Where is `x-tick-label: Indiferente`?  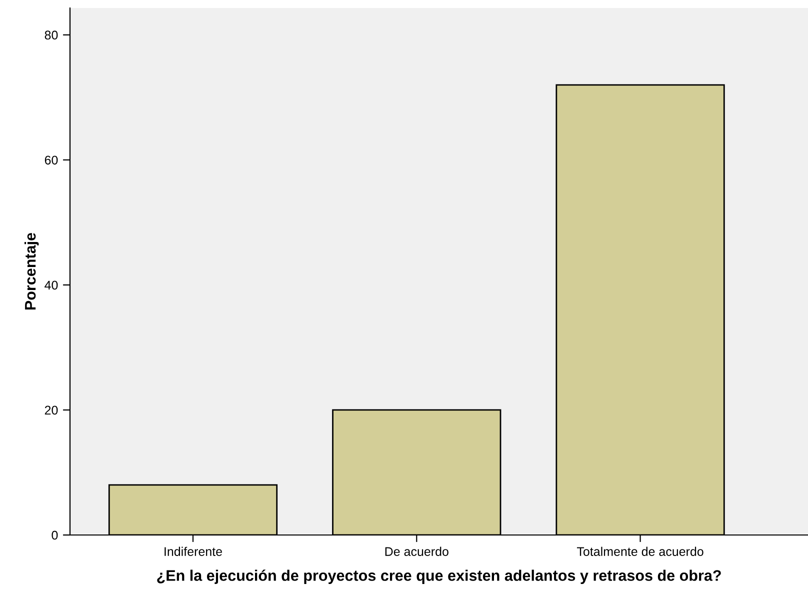 x-tick-label: Indiferente is located at coordinates (193, 551).